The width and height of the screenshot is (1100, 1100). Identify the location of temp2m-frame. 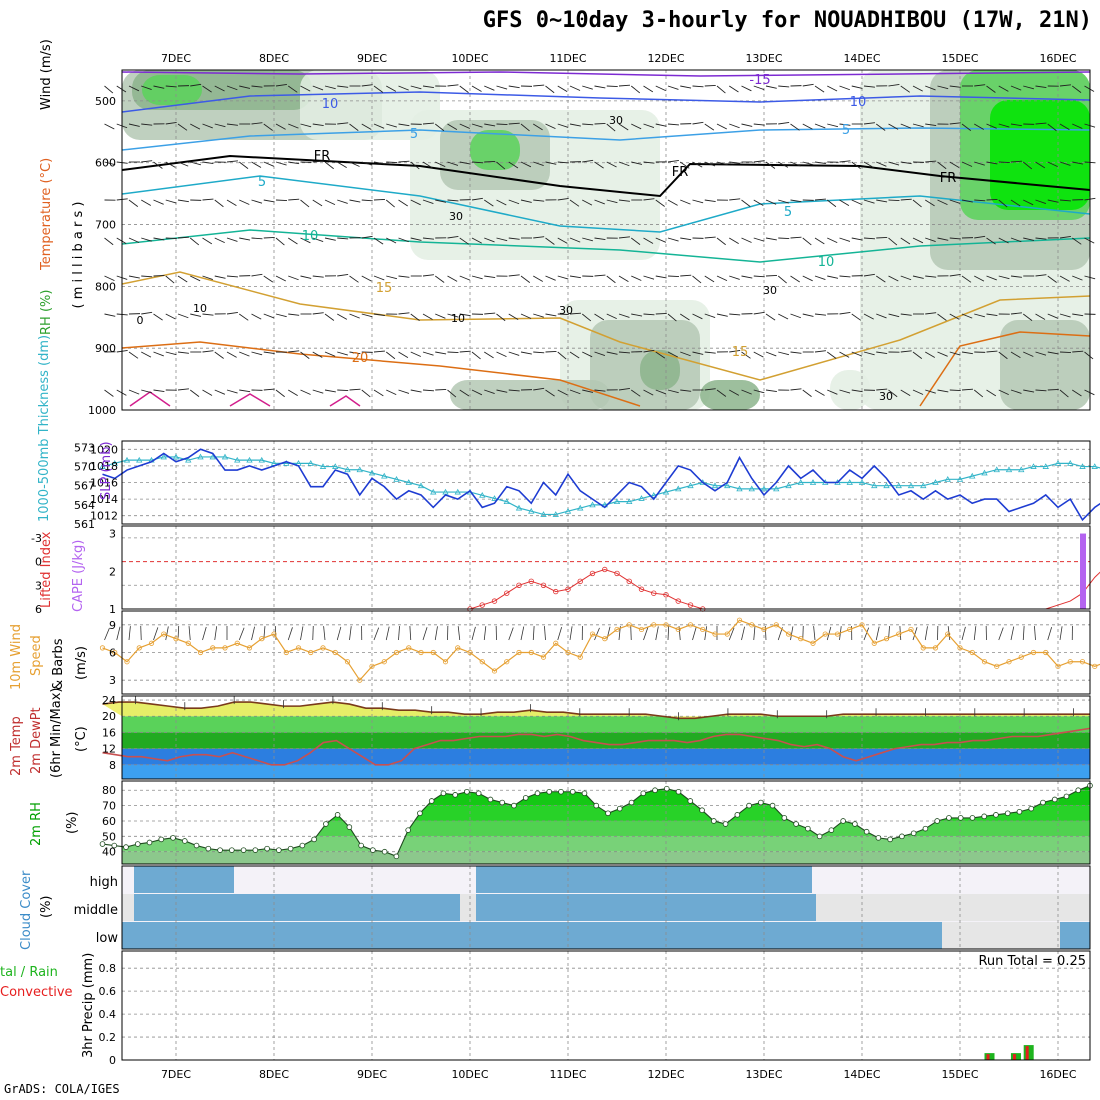
(606, 737).